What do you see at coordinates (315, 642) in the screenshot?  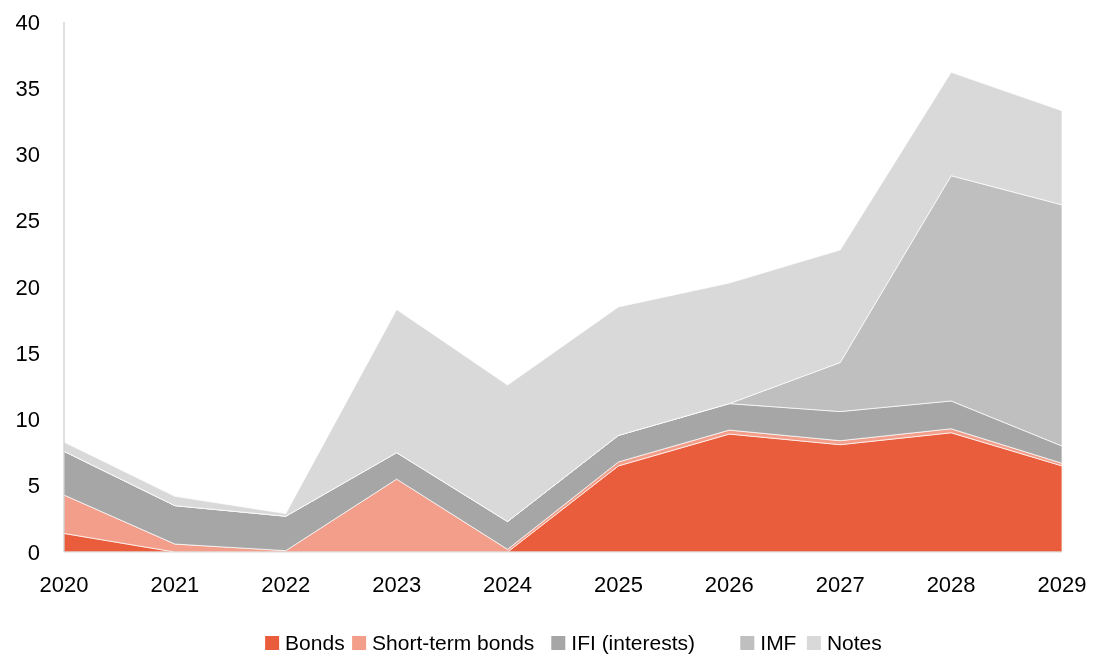 I see `legend-label: Bonds` at bounding box center [315, 642].